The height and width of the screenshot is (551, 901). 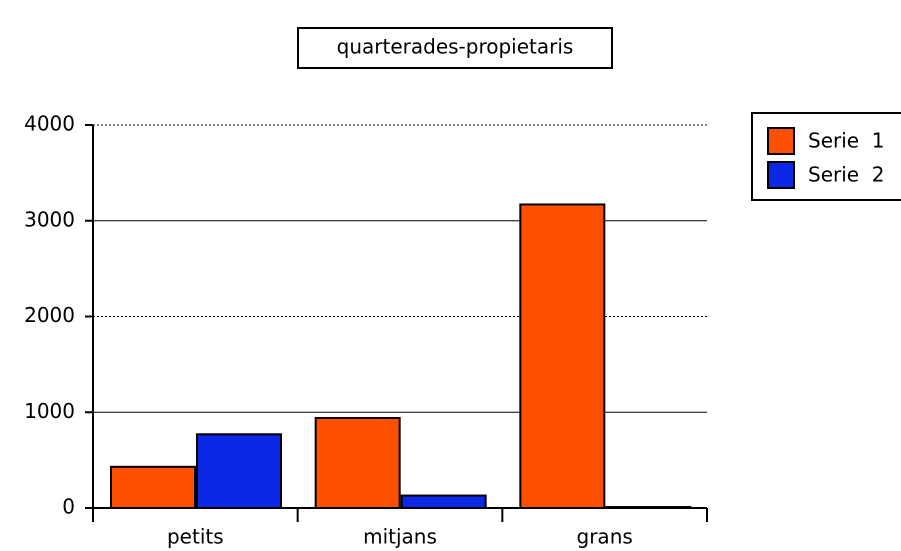 I want to click on x-tick-label: petits, so click(x=195, y=537).